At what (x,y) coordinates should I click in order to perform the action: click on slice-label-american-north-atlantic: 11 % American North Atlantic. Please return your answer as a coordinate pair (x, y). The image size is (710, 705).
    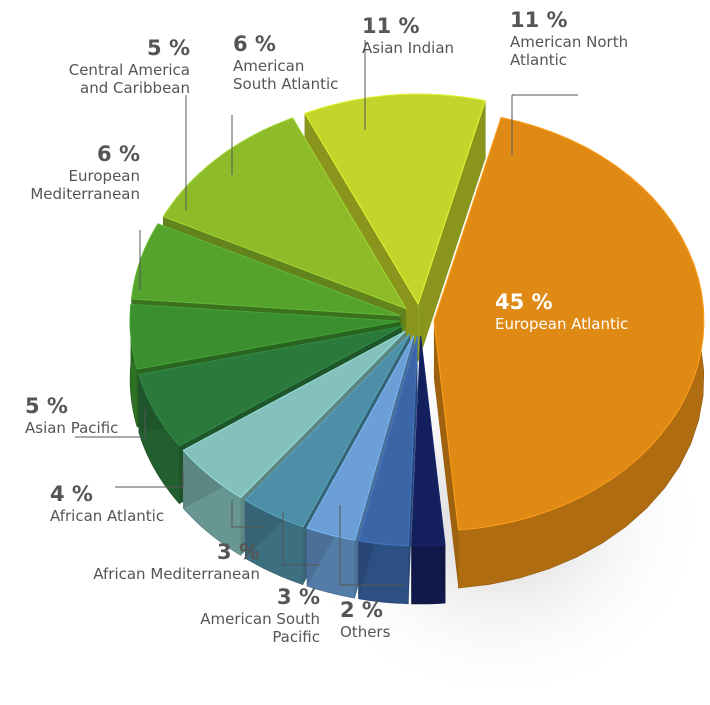
    Looking at the image, I should click on (569, 38).